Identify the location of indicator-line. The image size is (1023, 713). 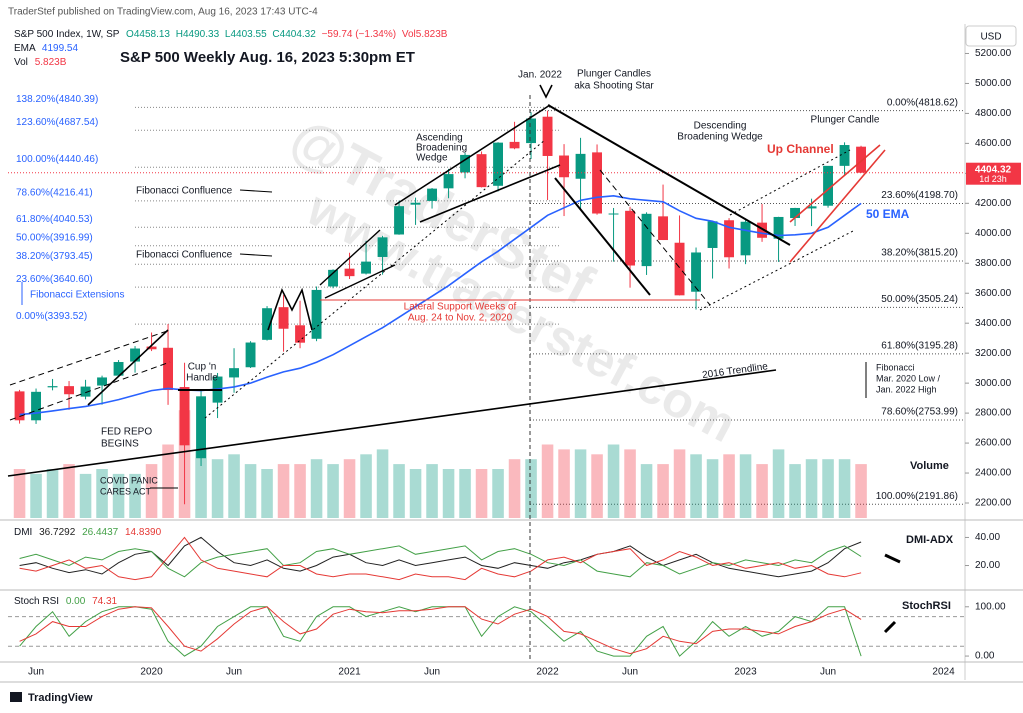
(440, 631).